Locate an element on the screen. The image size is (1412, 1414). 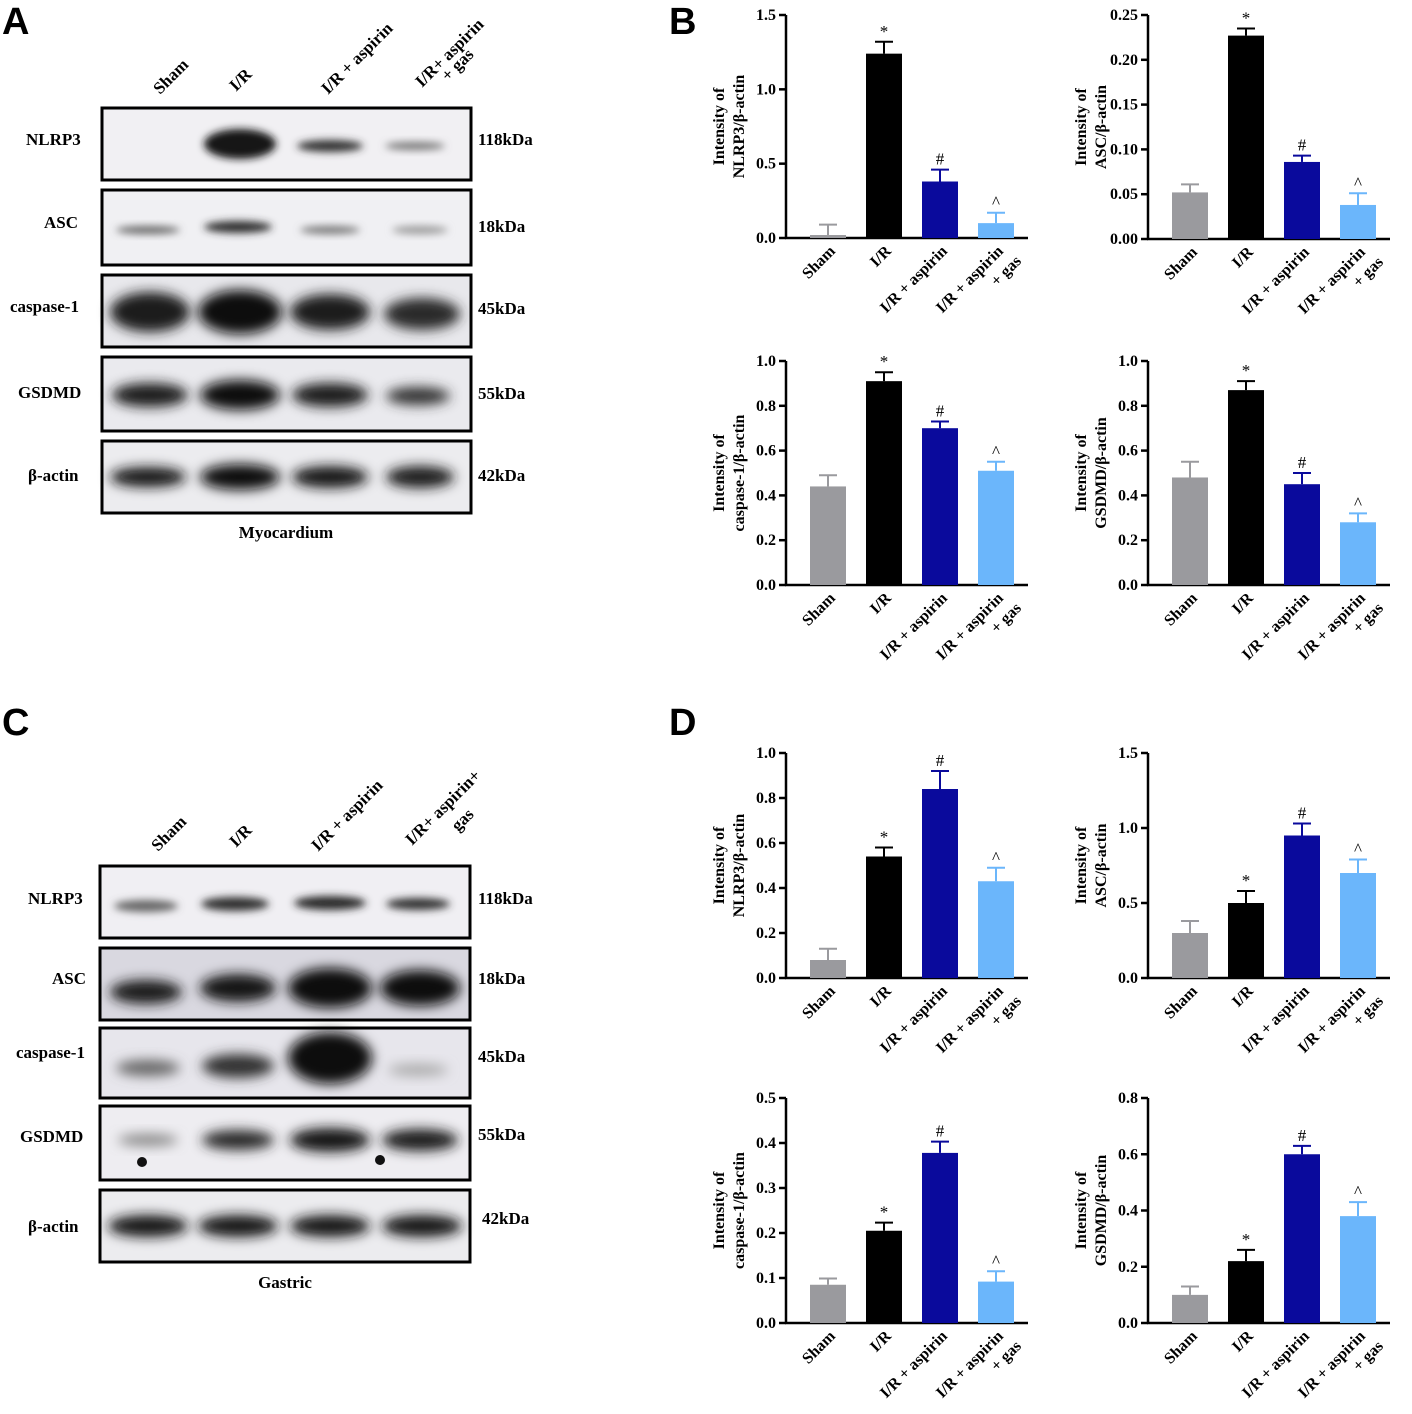
y-tick-label: 0.05 is located at coordinates (1124, 194).